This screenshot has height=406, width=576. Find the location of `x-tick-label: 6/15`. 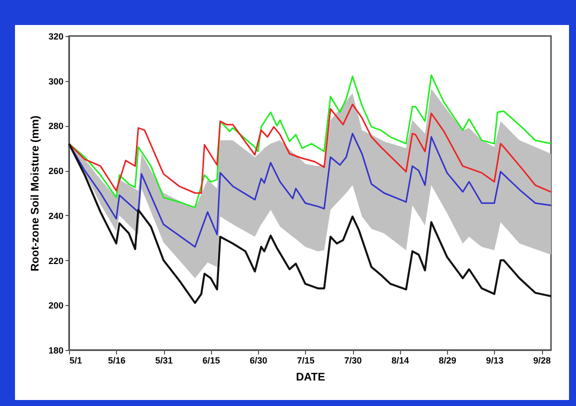

x-tick-label: 6/15 is located at coordinates (211, 361).